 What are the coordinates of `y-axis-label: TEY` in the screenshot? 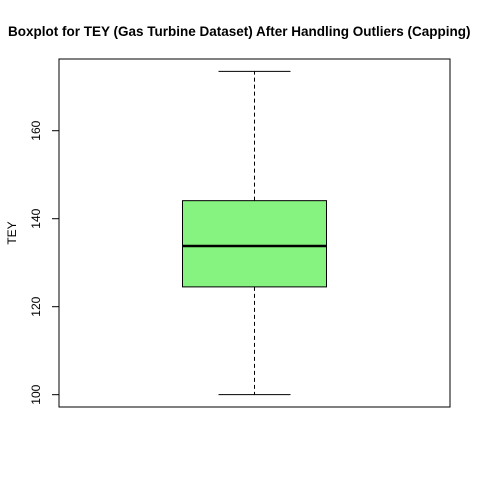 It's located at (12, 232).